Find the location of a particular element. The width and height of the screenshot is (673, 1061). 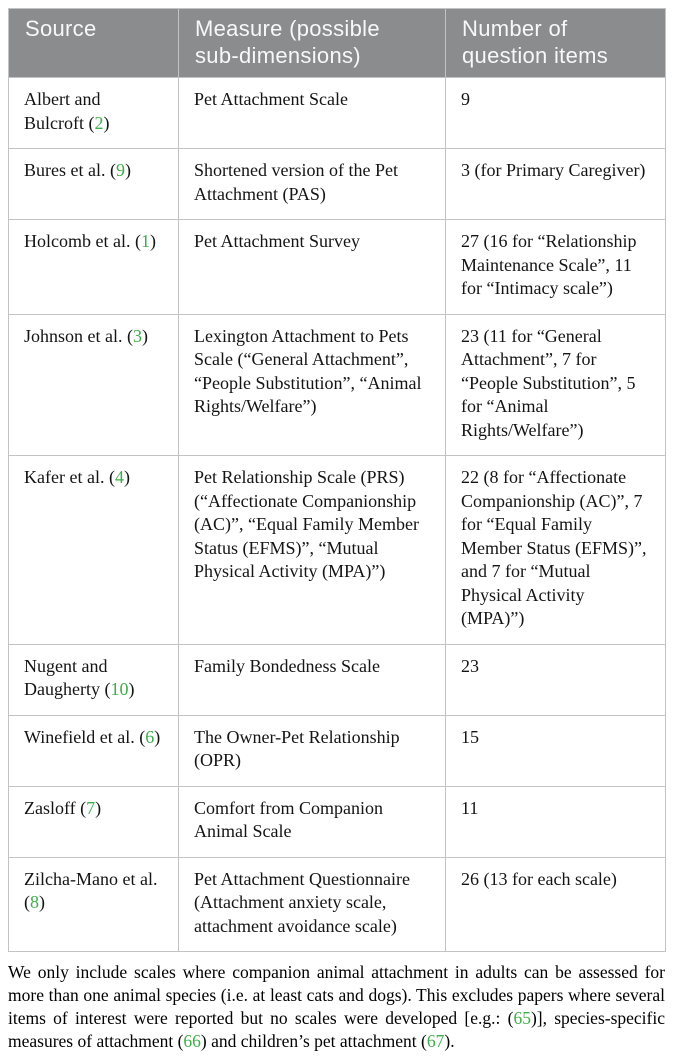

source-cell: Bures et al. (9) is located at coordinates (93, 184).